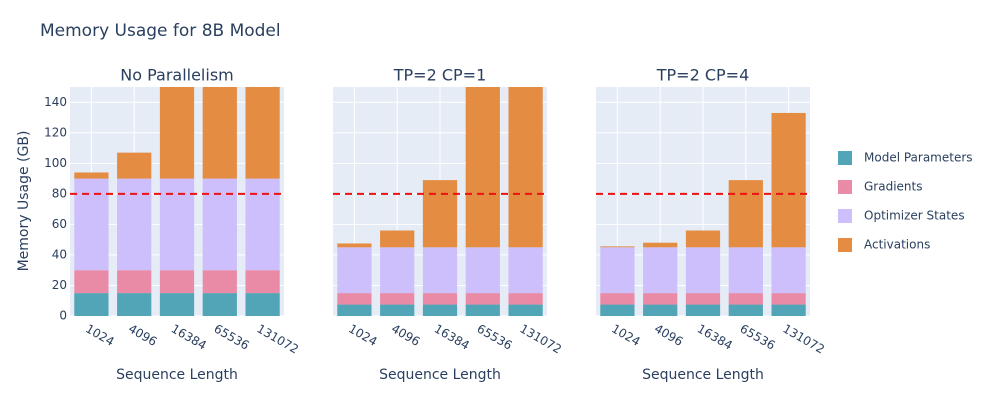 The width and height of the screenshot is (995, 411). What do you see at coordinates (160, 31) in the screenshot?
I see `figure-title: Memory Usage for 8B Model` at bounding box center [160, 31].